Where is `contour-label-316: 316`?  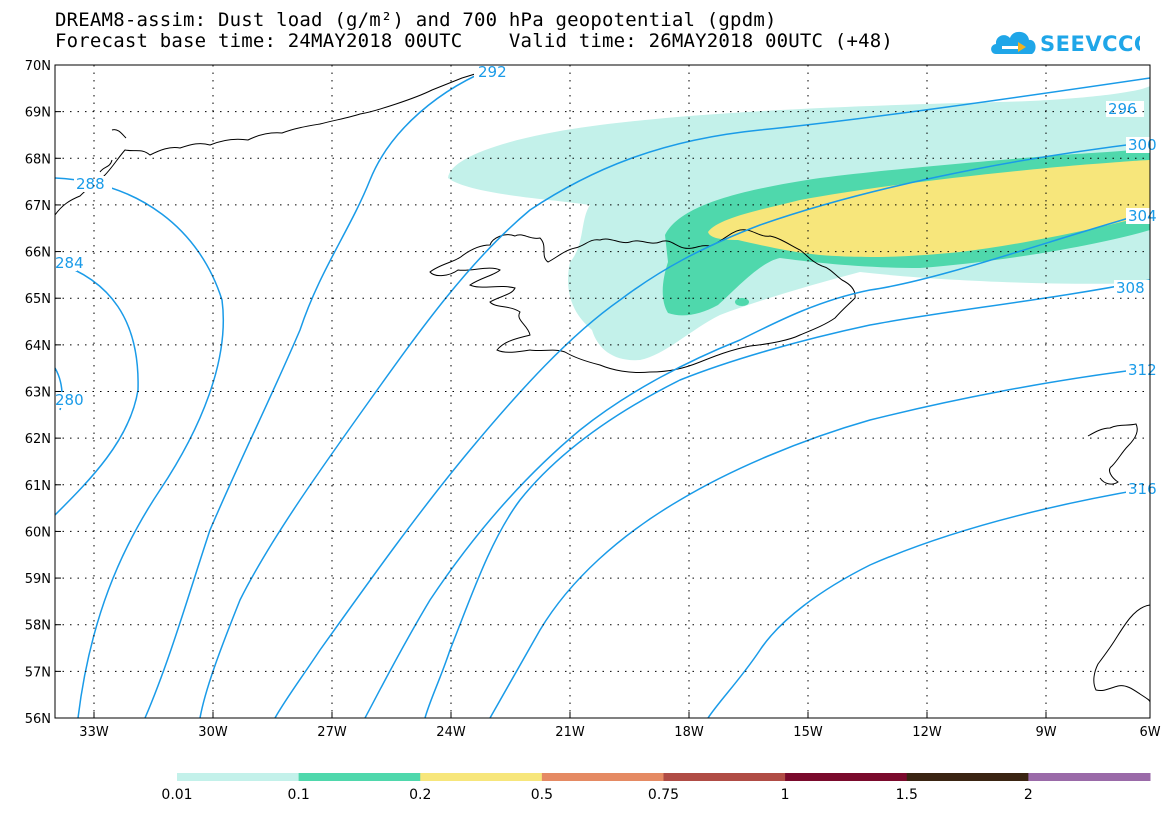
contour-label-316: 316 is located at coordinates (1142, 489).